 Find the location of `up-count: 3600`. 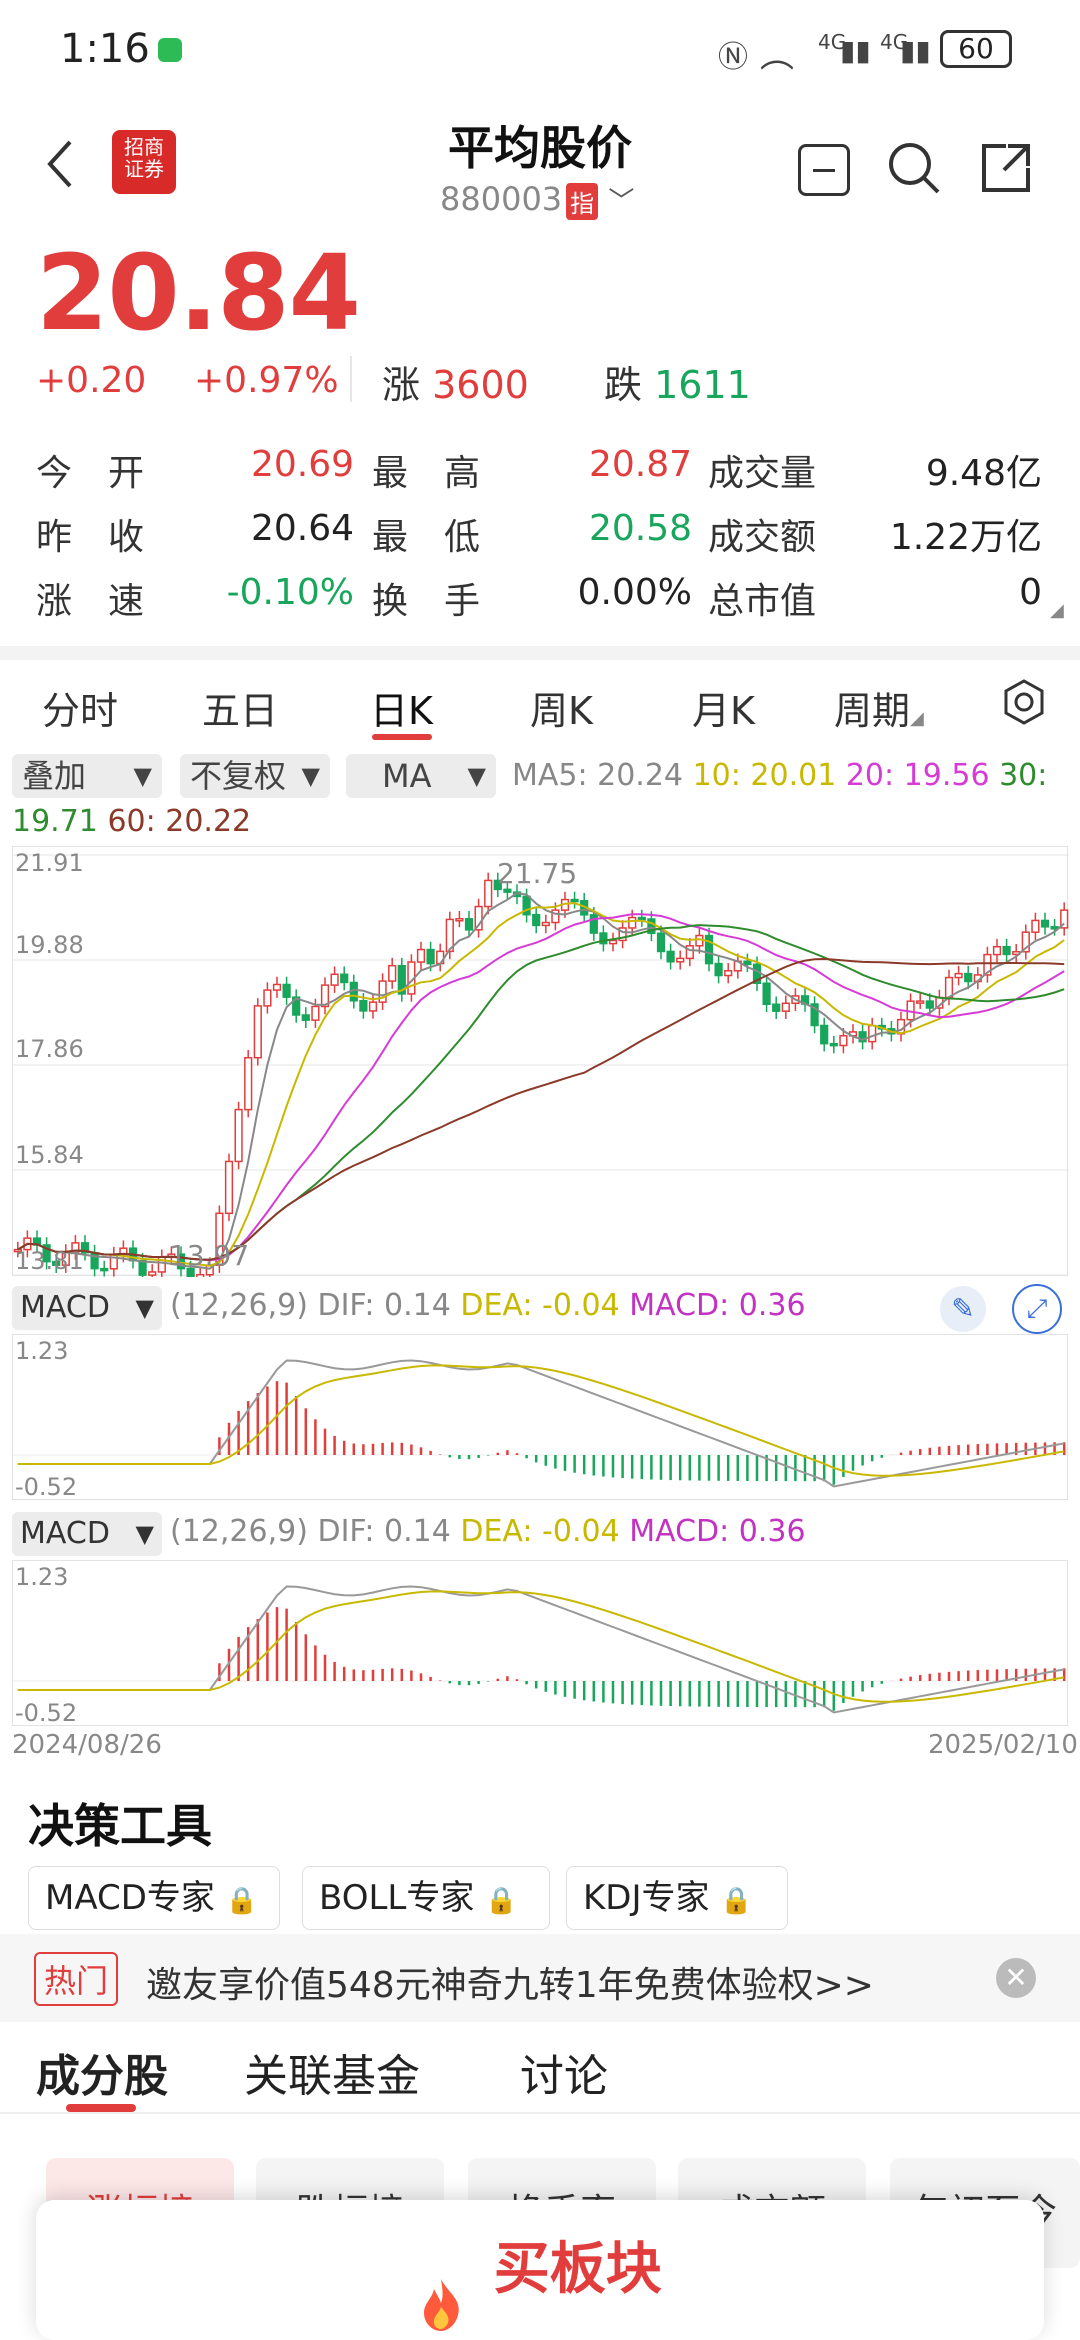

up-count: 3600 is located at coordinates (480, 385).